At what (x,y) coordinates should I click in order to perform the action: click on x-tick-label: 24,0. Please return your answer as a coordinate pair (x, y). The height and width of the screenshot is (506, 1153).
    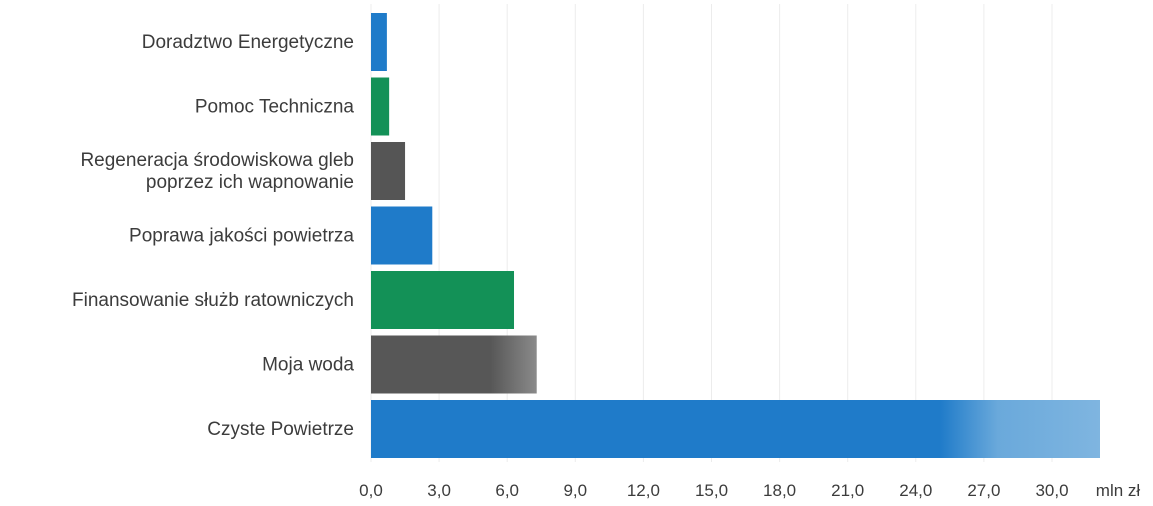
    Looking at the image, I should click on (915, 490).